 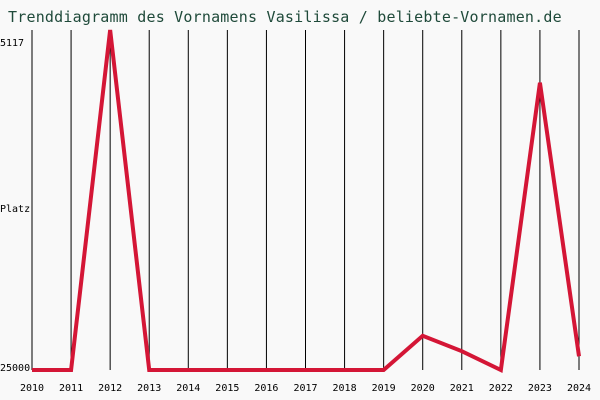 I want to click on x-tick-label-2010: 2010, so click(x=32, y=388).